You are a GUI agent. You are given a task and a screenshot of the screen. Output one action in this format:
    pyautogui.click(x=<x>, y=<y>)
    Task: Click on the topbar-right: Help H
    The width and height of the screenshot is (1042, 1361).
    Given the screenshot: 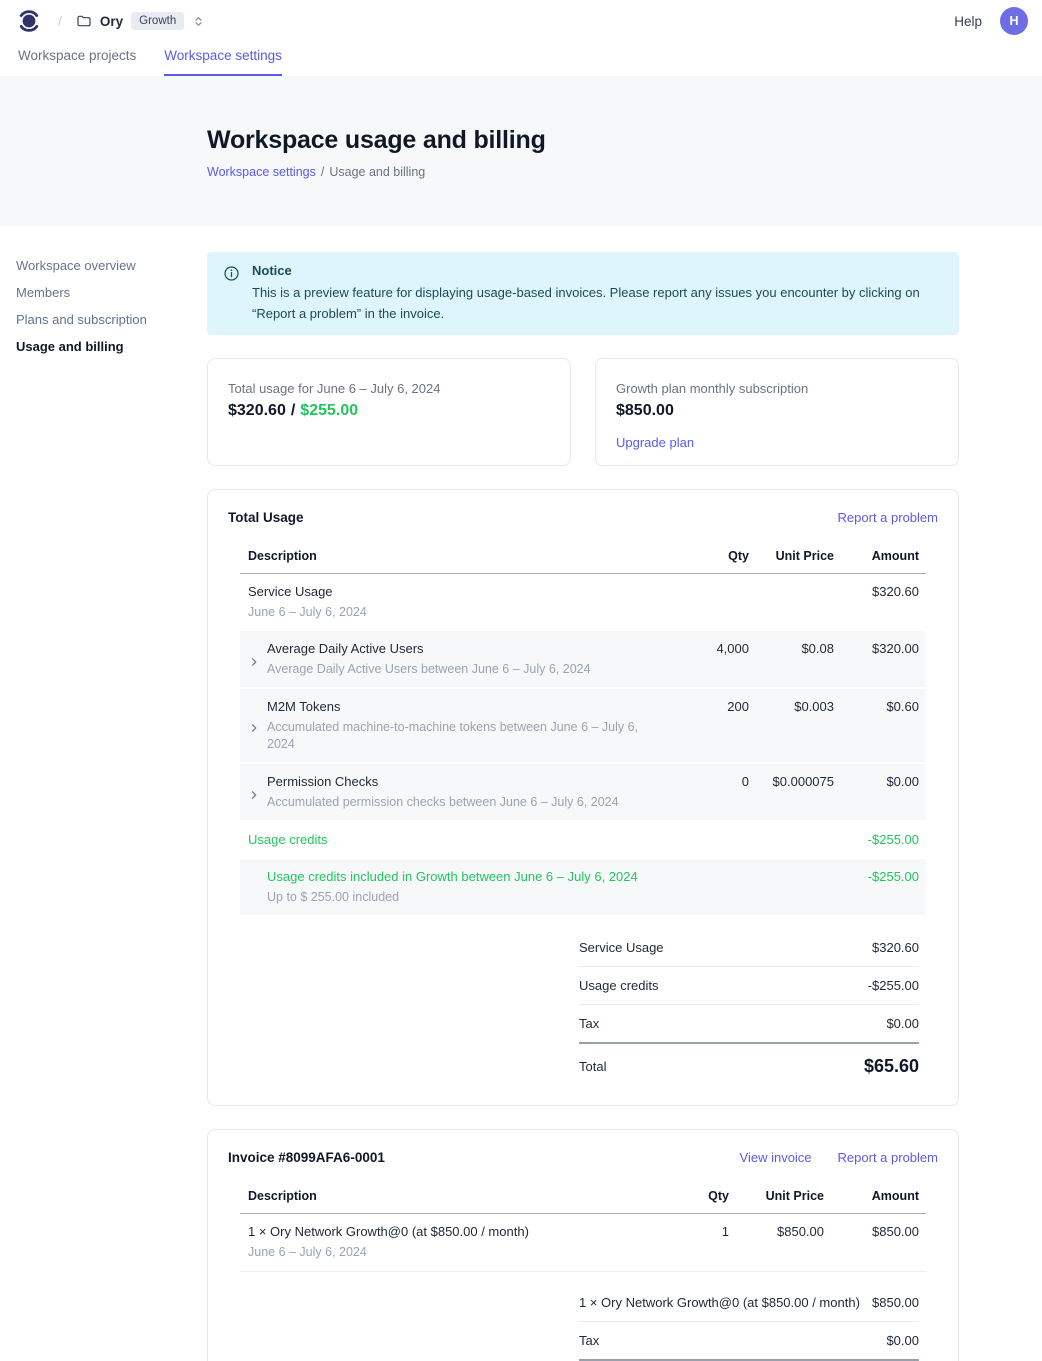 What is the action you would take?
    pyautogui.click(x=991, y=21)
    